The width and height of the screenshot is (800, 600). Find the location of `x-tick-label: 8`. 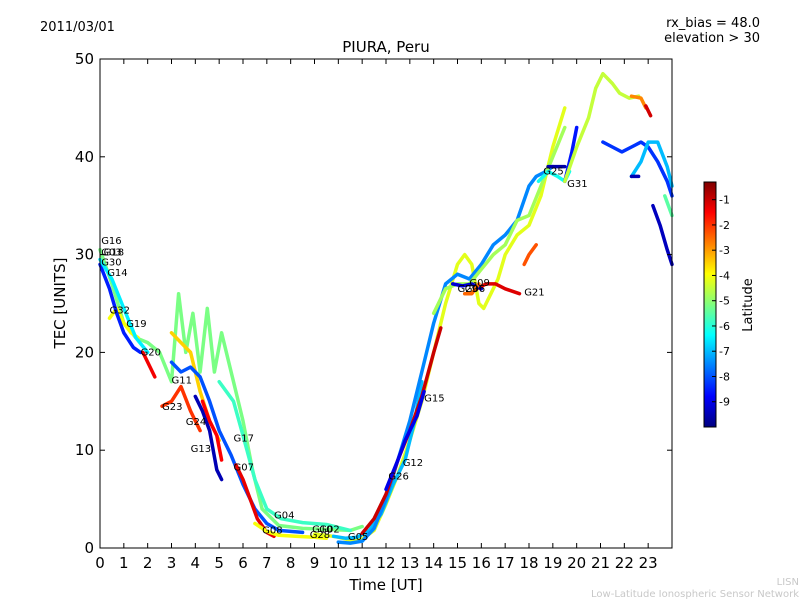

x-tick-label: 8 is located at coordinates (291, 563).